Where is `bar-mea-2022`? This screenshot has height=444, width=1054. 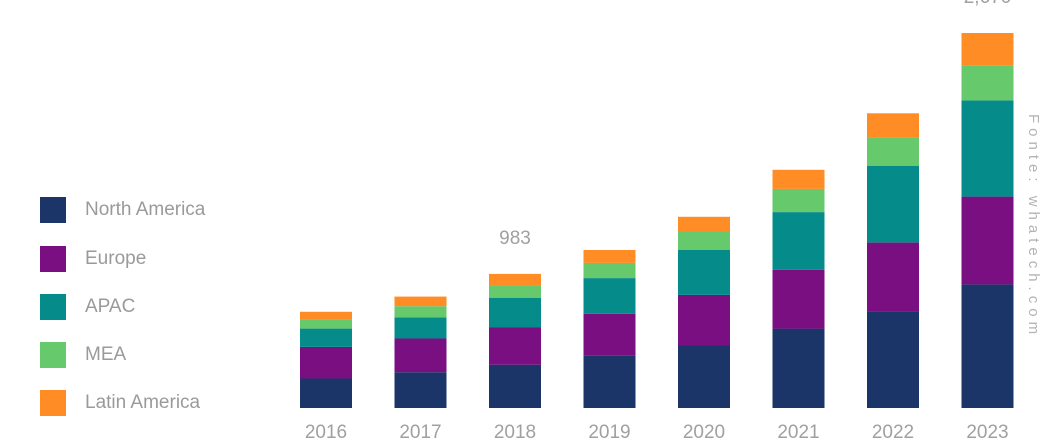
bar-mea-2022 is located at coordinates (893, 151).